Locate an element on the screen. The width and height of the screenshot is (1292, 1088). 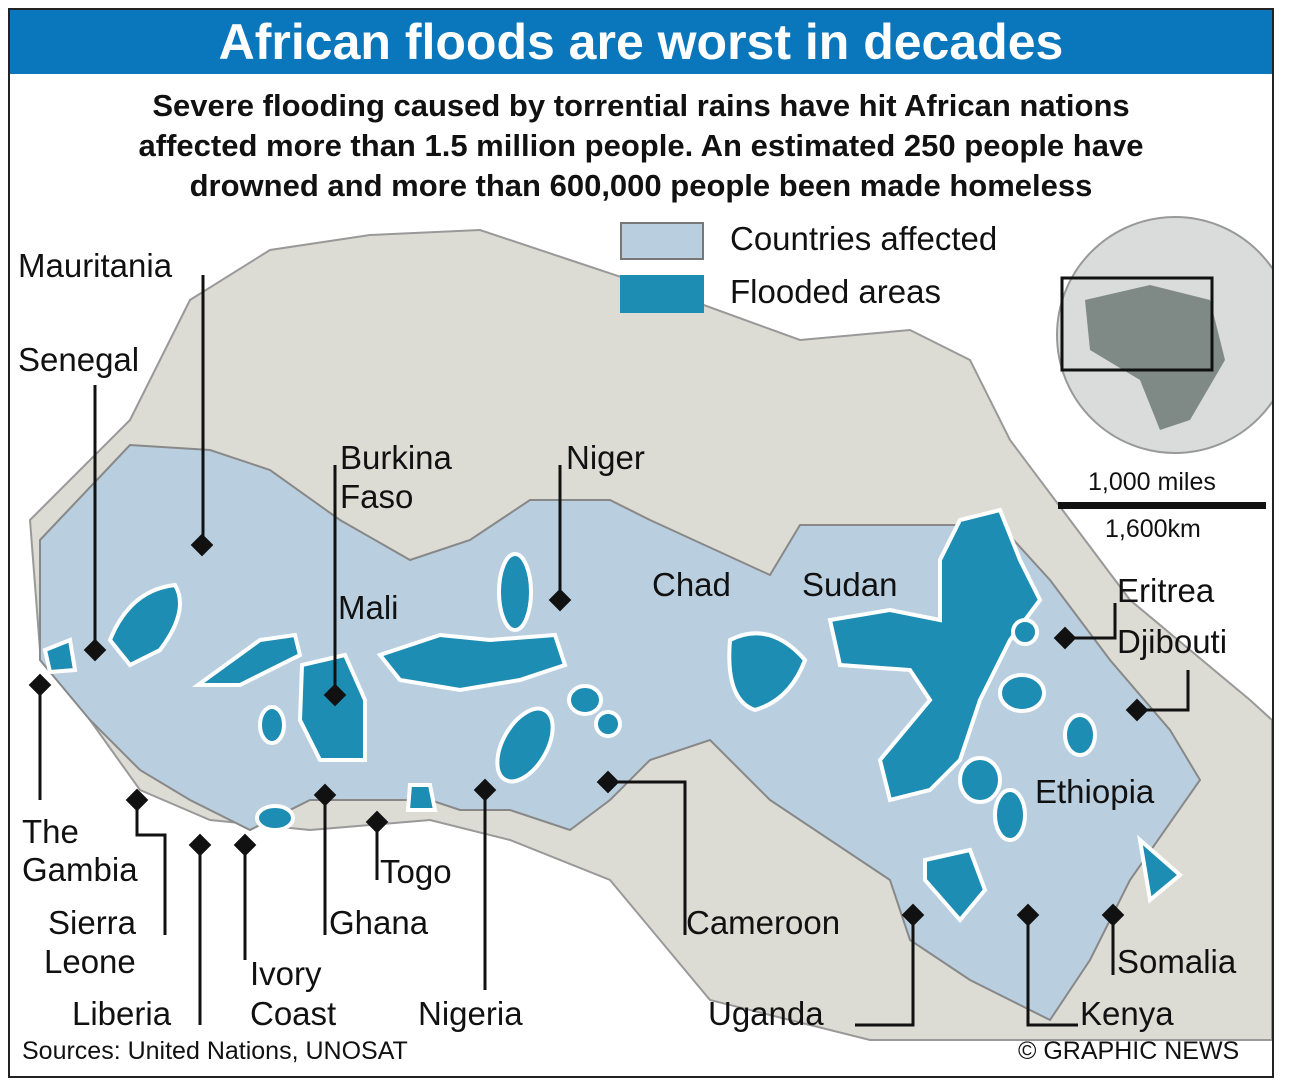
flood-niger-band is located at coordinates (472, 662).